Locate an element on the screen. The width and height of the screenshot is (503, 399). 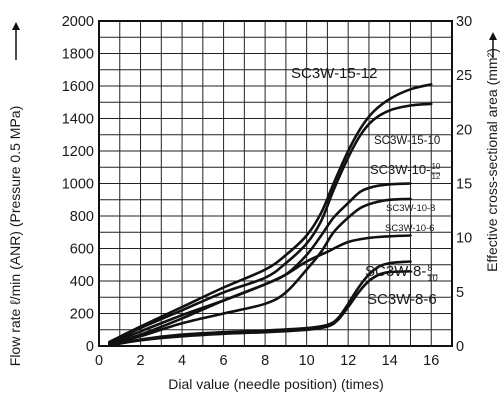
x-axis-label: Dial value (needle position) (times) is located at coordinates (276, 384).